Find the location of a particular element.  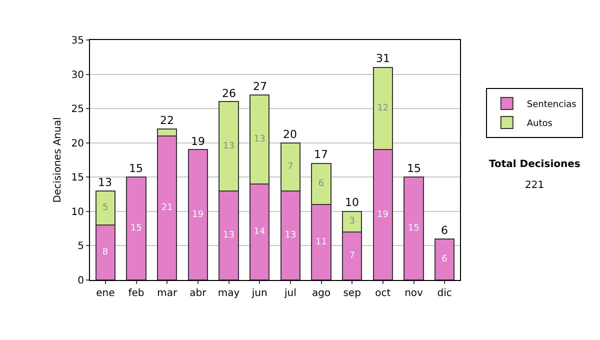

x-tick-label: oct is located at coordinates (383, 293).